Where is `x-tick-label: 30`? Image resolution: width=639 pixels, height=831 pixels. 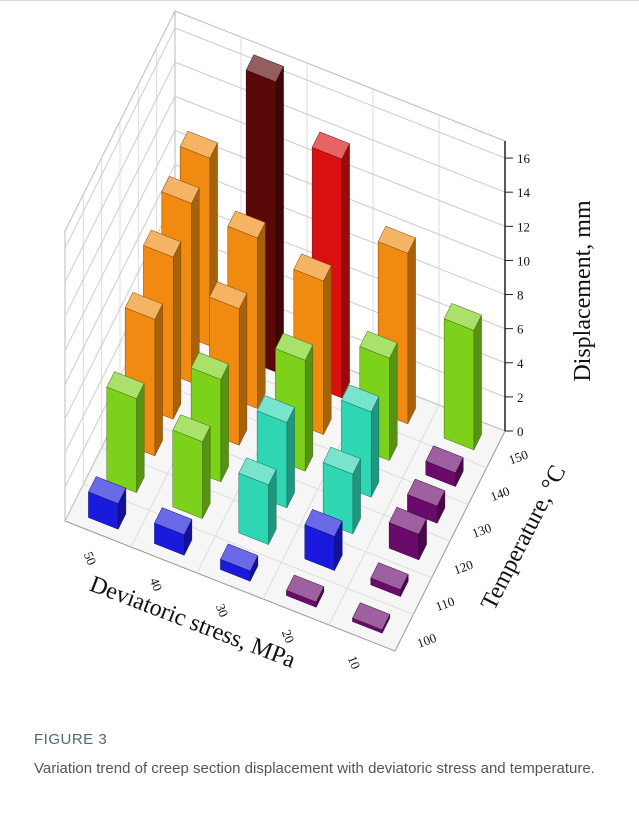
x-tick-label: 30 is located at coordinates (222, 610).